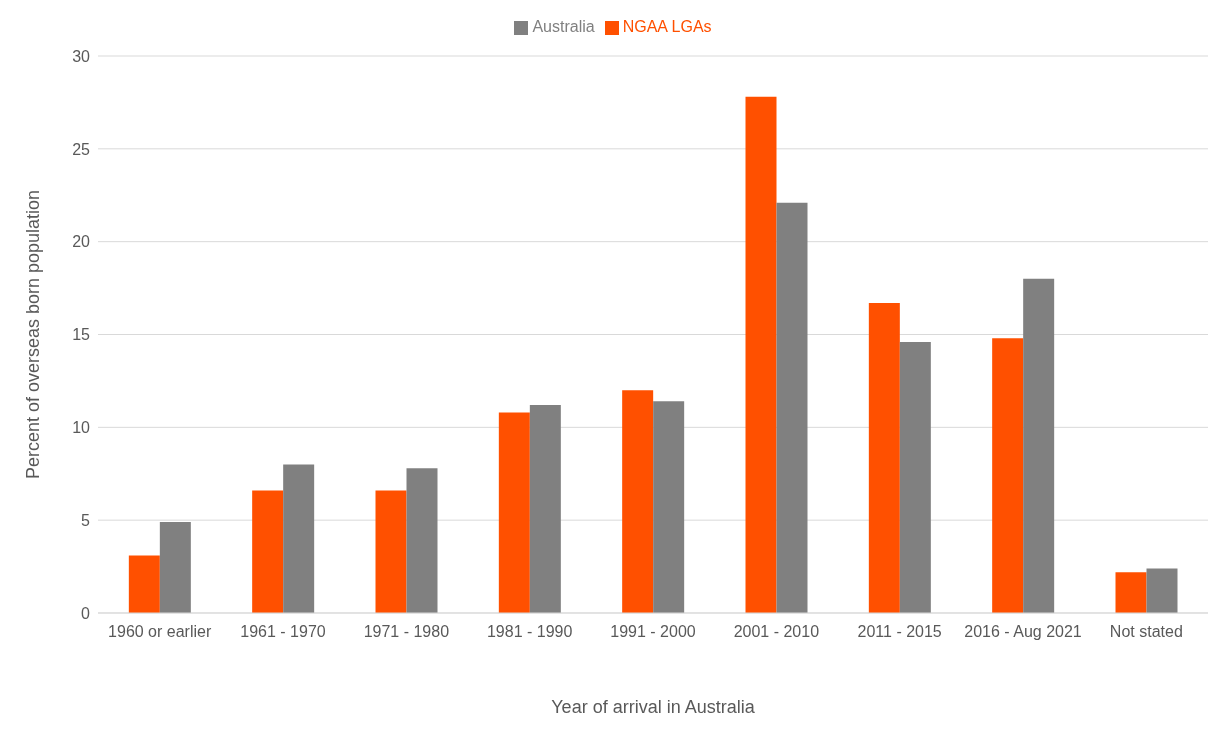  What do you see at coordinates (86, 613) in the screenshot?
I see `y-tick-label: 0` at bounding box center [86, 613].